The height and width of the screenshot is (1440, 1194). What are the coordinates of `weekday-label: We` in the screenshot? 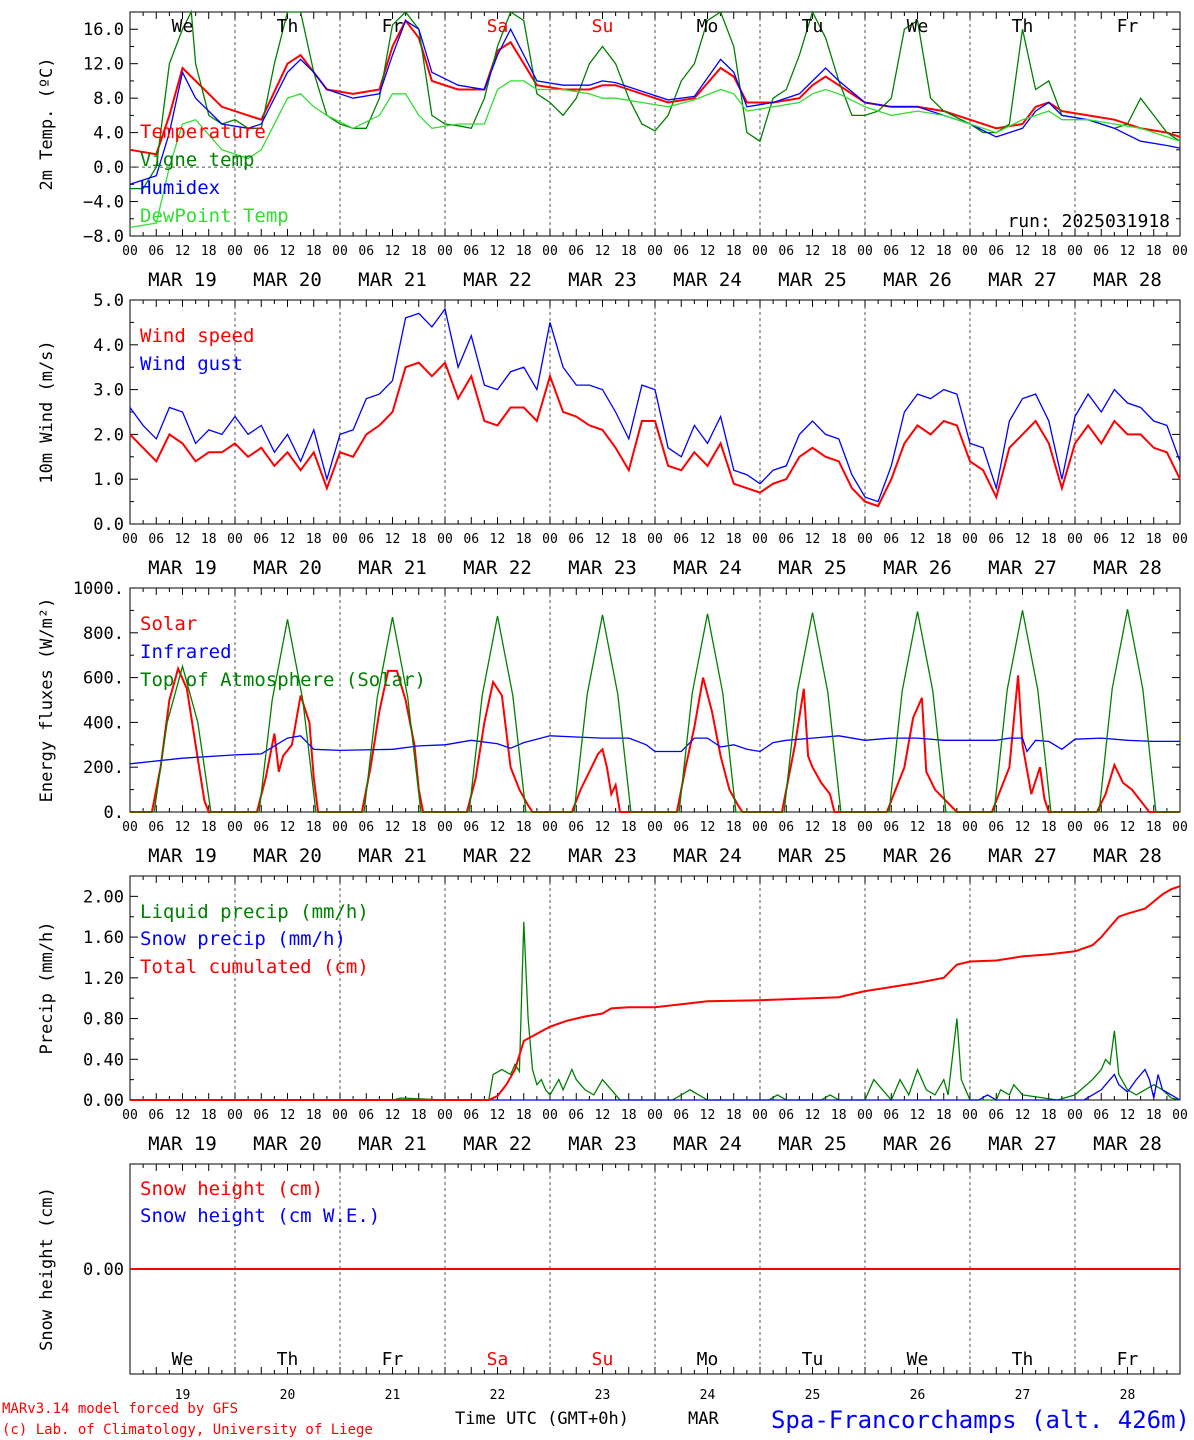 It's located at (183, 26).